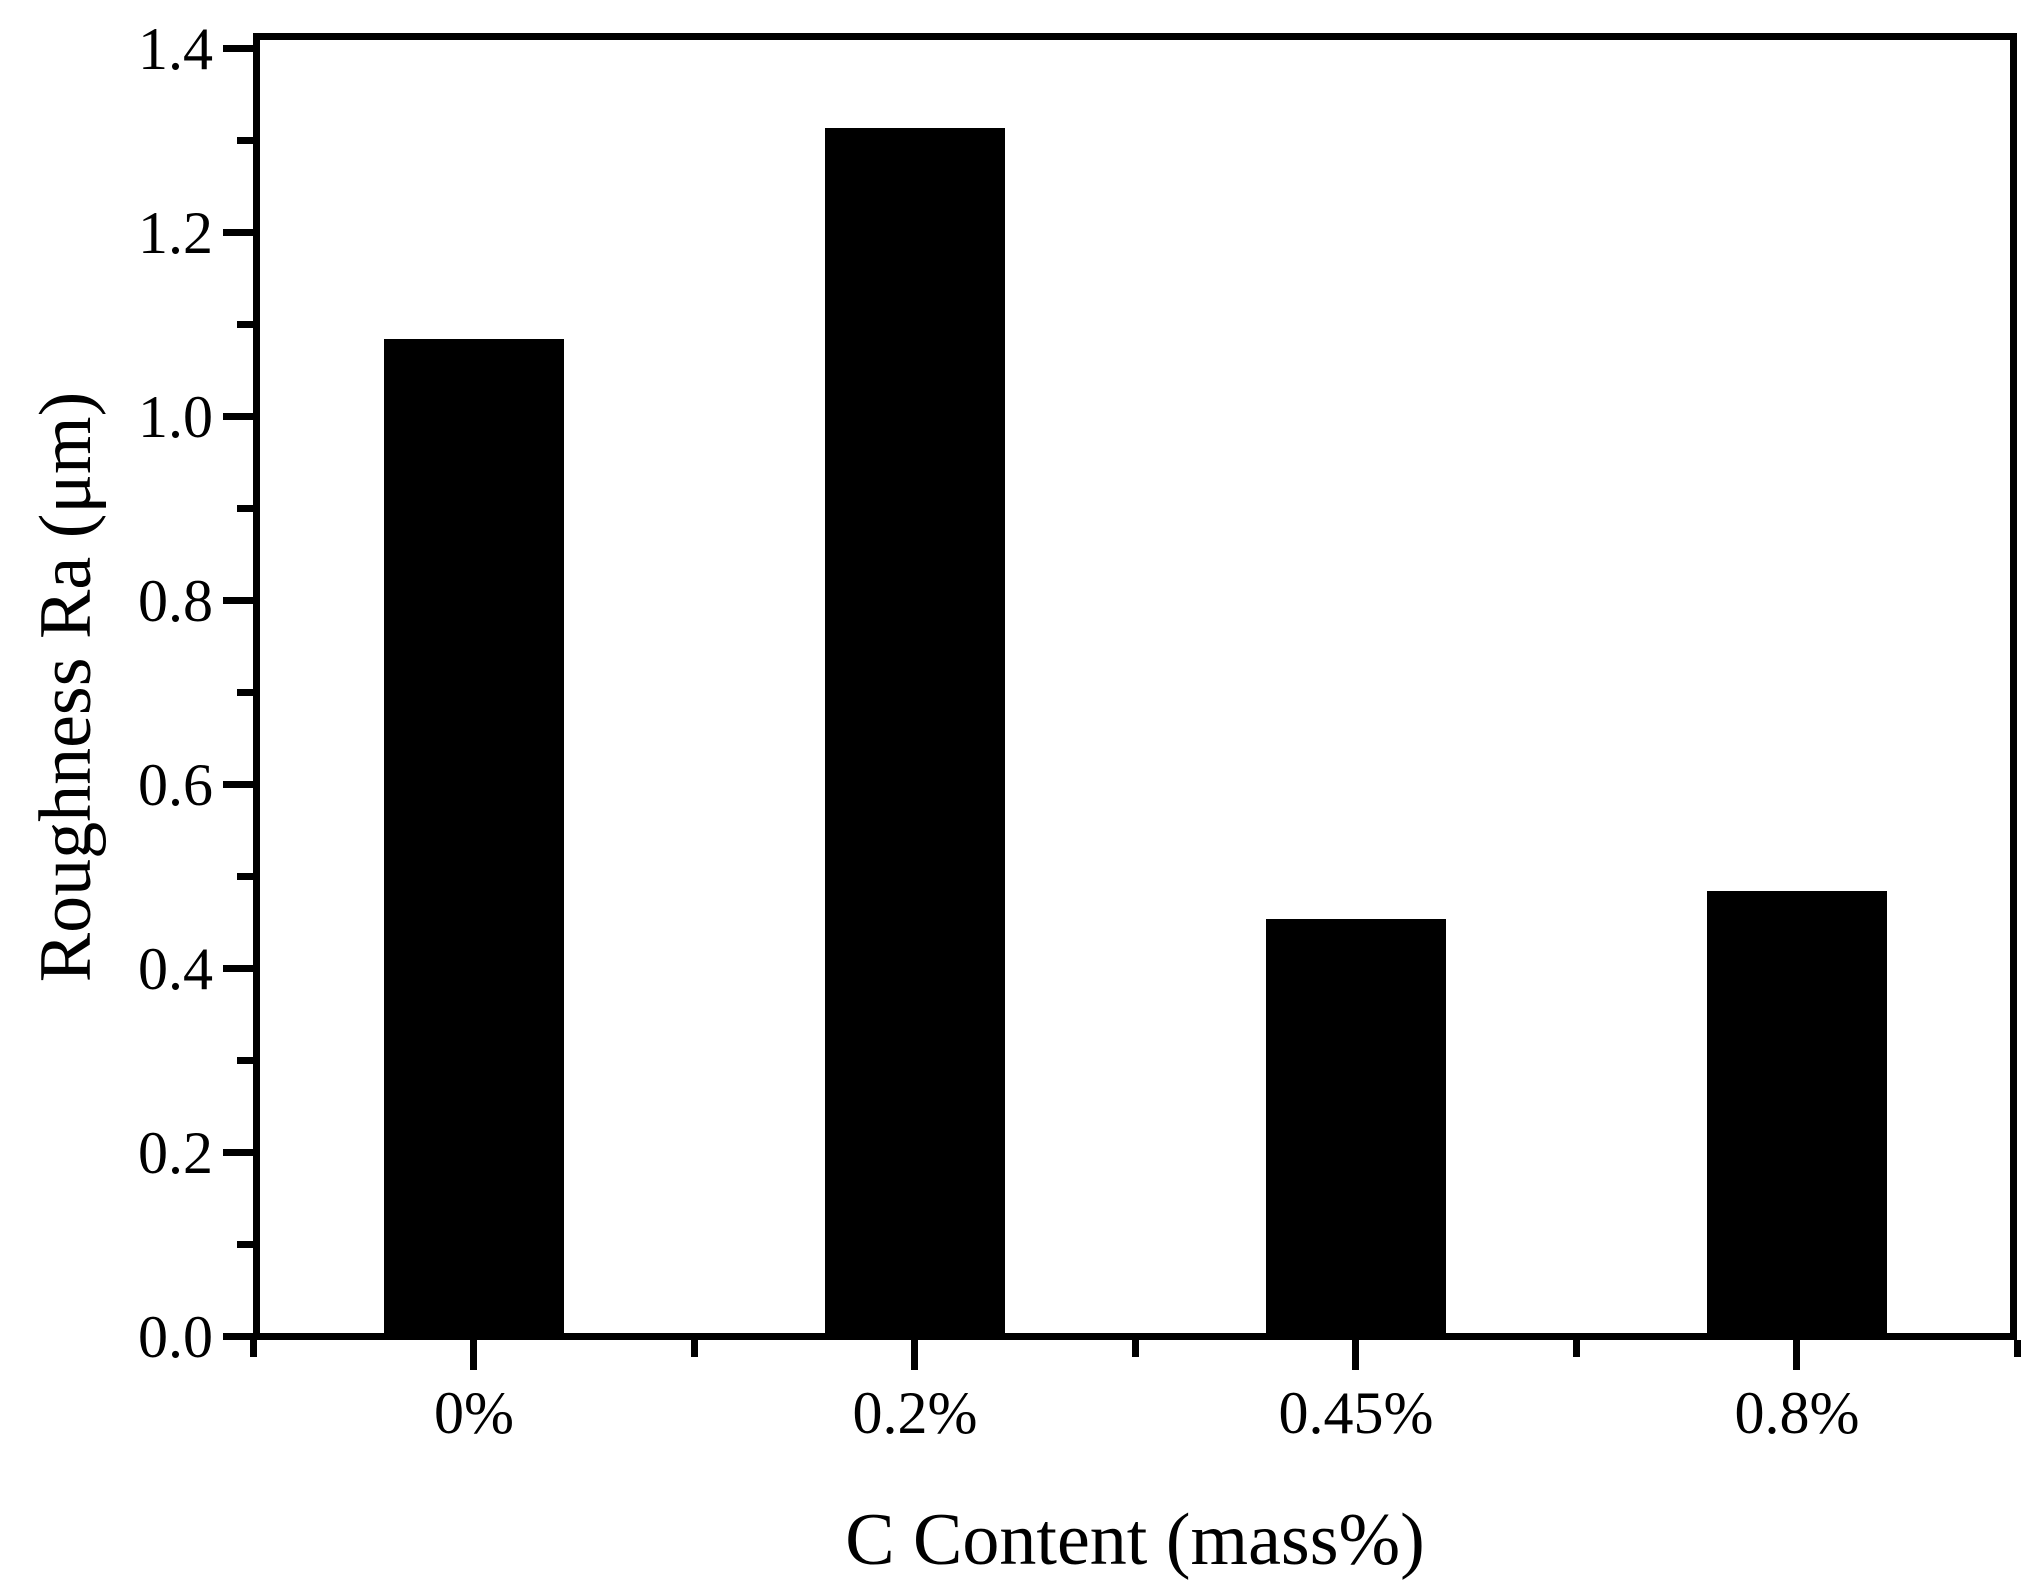 This screenshot has height=1590, width=2037. Describe the element at coordinates (915, 1413) in the screenshot. I see `x-tick-label: 0.2%` at that location.